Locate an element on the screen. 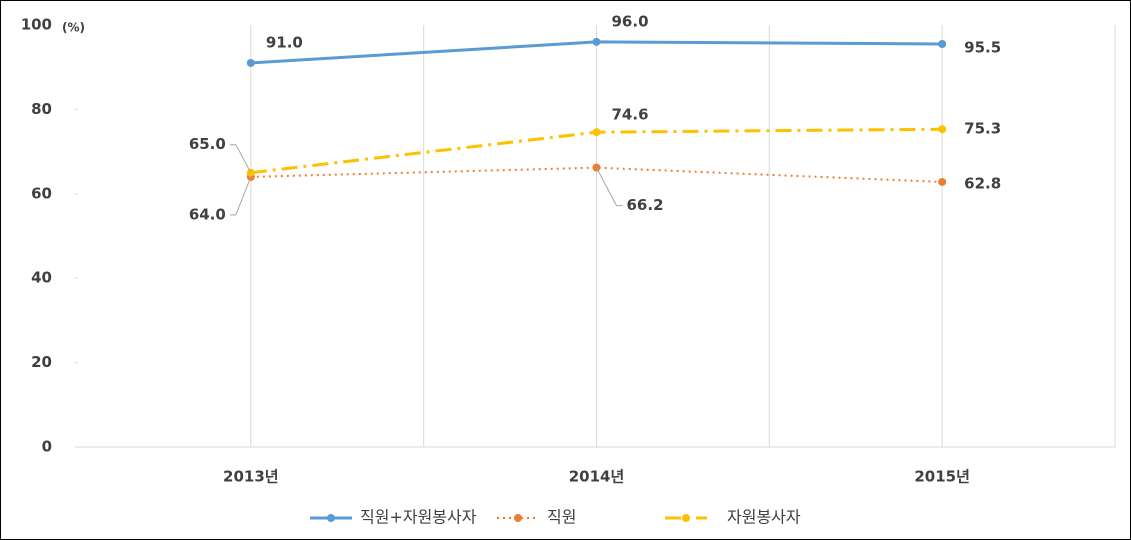 Image resolution: width=1131 pixels, height=540 pixels. data-label: 74.6 is located at coordinates (630, 115).